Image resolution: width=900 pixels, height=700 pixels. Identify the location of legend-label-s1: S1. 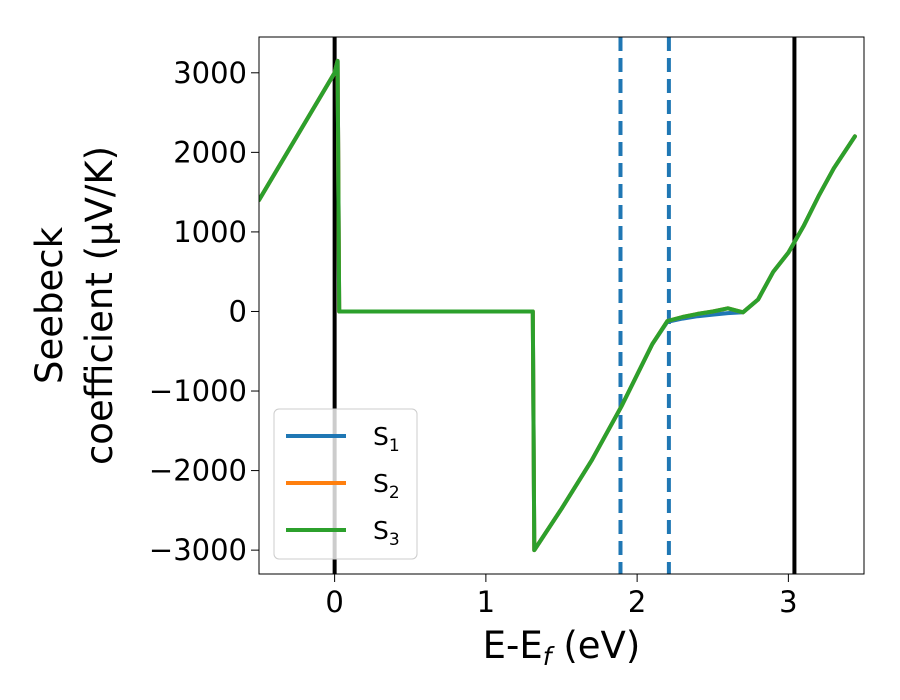
(386, 439).